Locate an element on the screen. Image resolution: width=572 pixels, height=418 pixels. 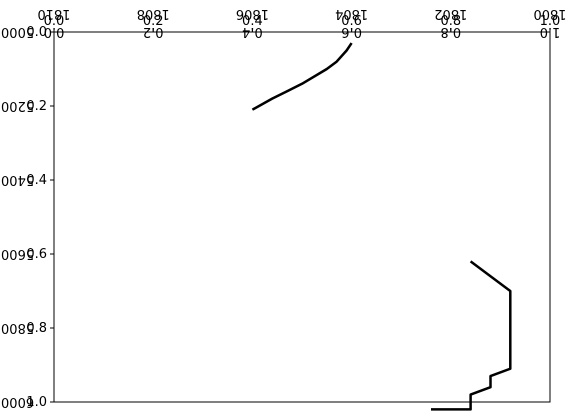
inner-y-tick-label: 5200 is located at coordinates (17, 105).